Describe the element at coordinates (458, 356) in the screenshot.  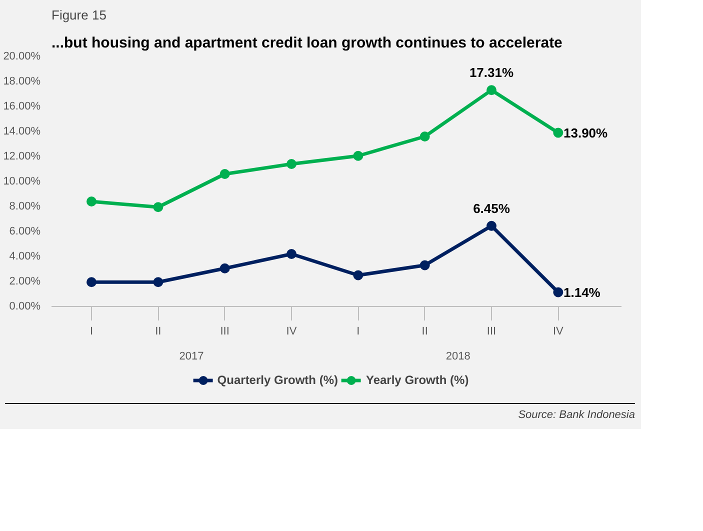
I see `text: 2018` at that location.